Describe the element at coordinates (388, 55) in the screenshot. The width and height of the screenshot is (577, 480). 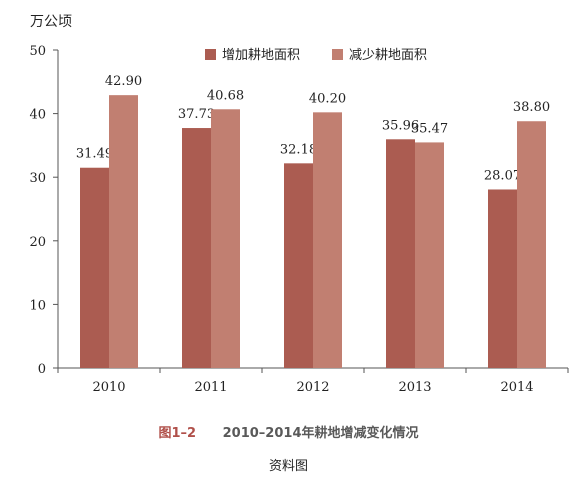
I see `legend-label: 减少耕地面积` at that location.